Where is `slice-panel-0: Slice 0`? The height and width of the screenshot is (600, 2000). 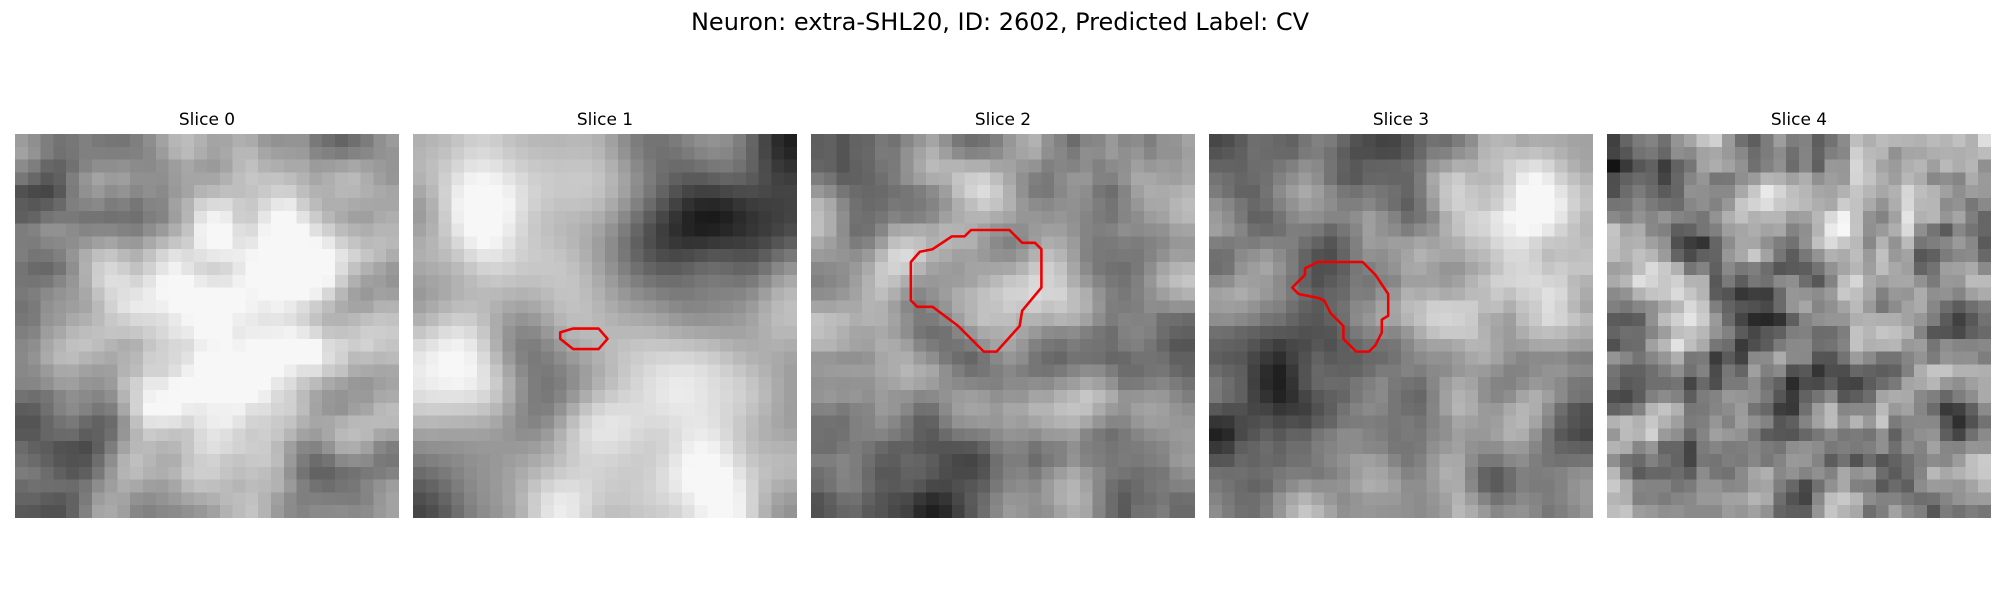 slice-panel-0: Slice 0 is located at coordinates (207, 120).